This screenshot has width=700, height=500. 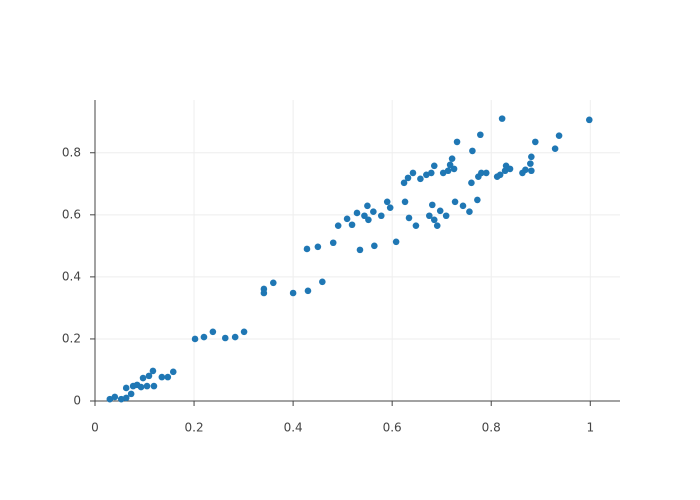 What do you see at coordinates (95, 428) in the screenshot?
I see `x-tick-label: 0` at bounding box center [95, 428].